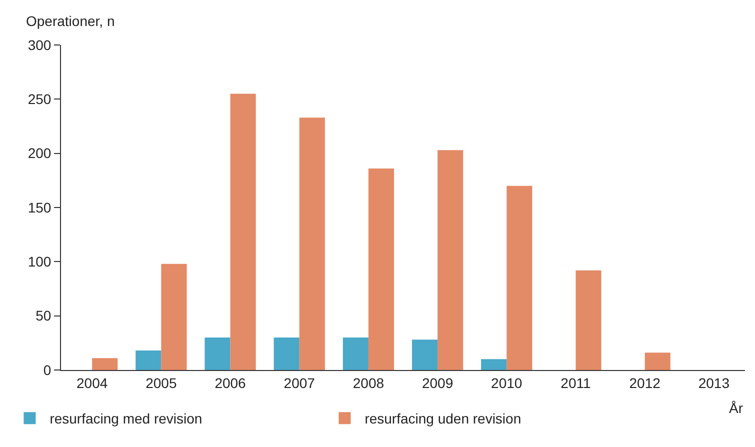 The width and height of the screenshot is (755, 447). What do you see at coordinates (645, 382) in the screenshot?
I see `x-tick-label: 2012` at bounding box center [645, 382].